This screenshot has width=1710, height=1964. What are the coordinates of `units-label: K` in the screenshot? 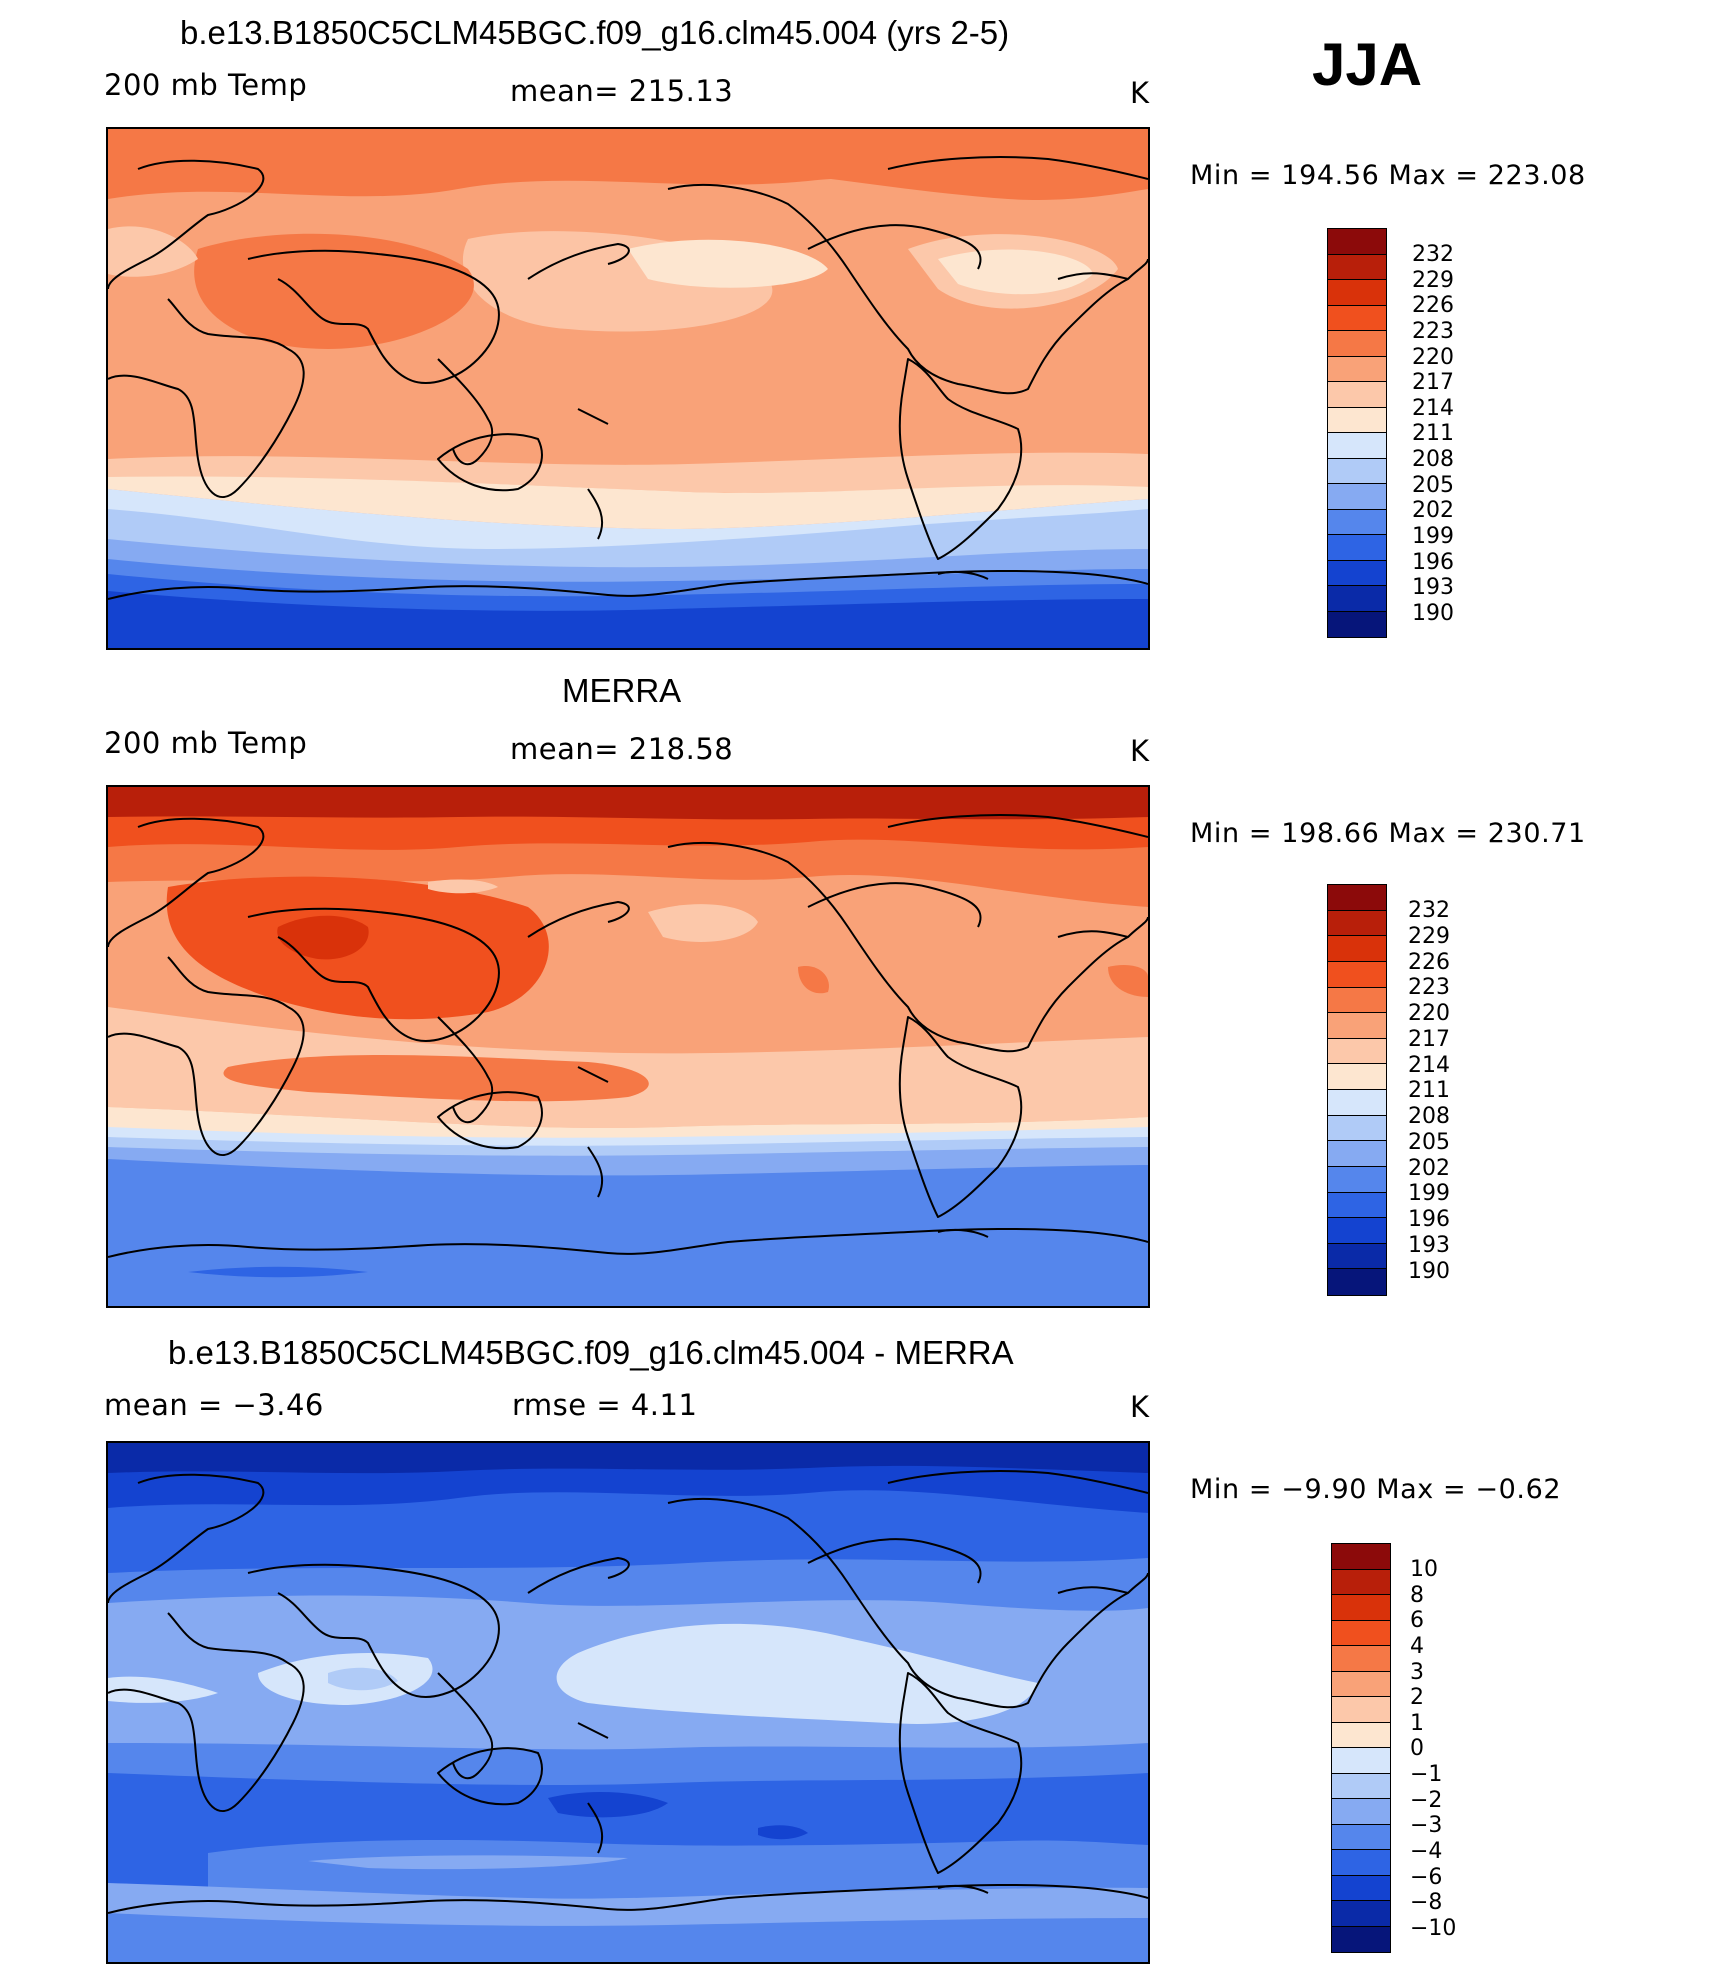 It's located at (1140, 751).